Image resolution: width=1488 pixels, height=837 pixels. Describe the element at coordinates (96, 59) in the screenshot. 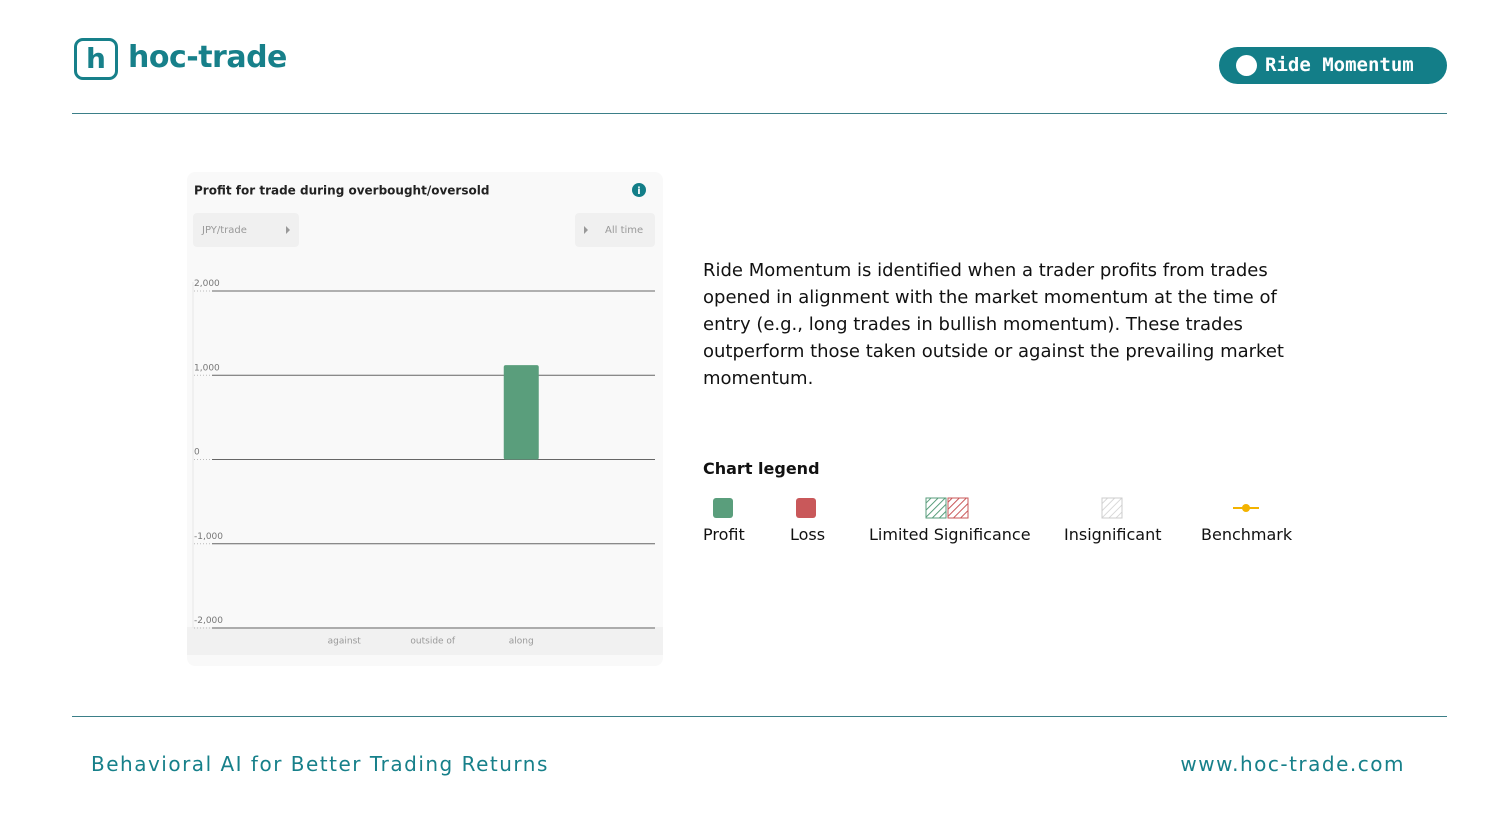

I see `logo-icon: h` at that location.